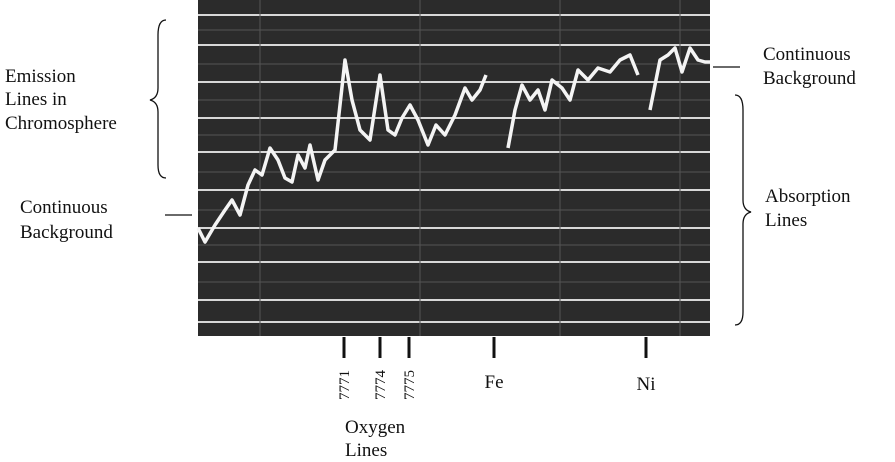 Image resolution: width=895 pixels, height=462 pixels. Describe the element at coordinates (808, 196) in the screenshot. I see `absorption-label: Absorption` at that location.